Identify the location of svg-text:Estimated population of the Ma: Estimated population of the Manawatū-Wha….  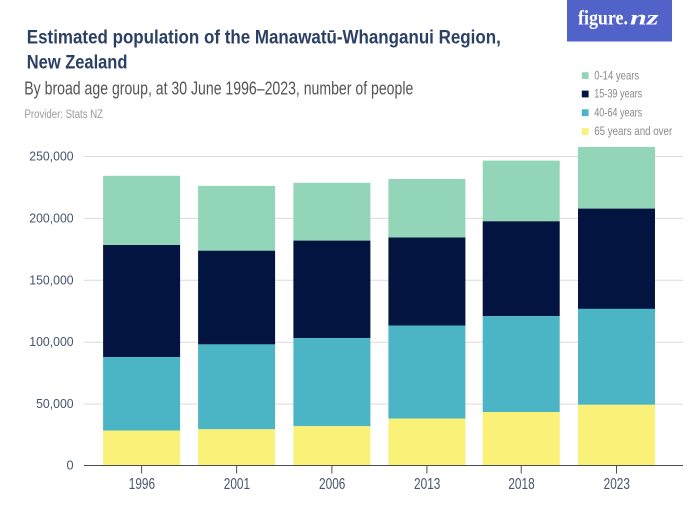
(264, 38).